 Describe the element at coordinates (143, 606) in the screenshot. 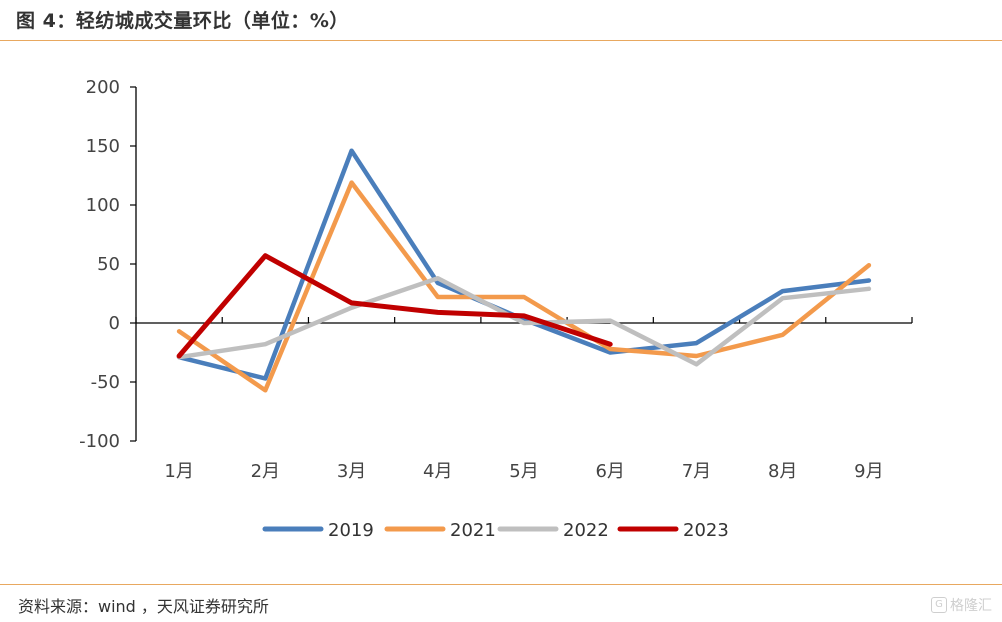

I see `source-note: 资料来源：wind ，天风证券研究所` at that location.